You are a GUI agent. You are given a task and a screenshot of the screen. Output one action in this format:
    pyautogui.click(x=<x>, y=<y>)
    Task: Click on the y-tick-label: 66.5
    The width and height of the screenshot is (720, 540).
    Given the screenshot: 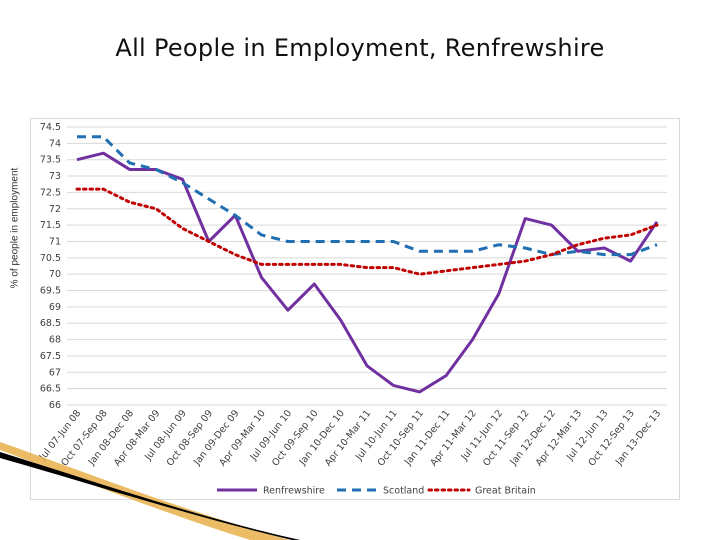 What is the action you would take?
    pyautogui.click(x=50, y=389)
    